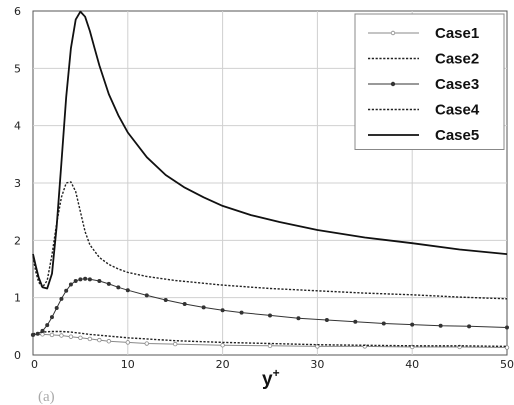  I want to click on legend-box, so click(429, 81).